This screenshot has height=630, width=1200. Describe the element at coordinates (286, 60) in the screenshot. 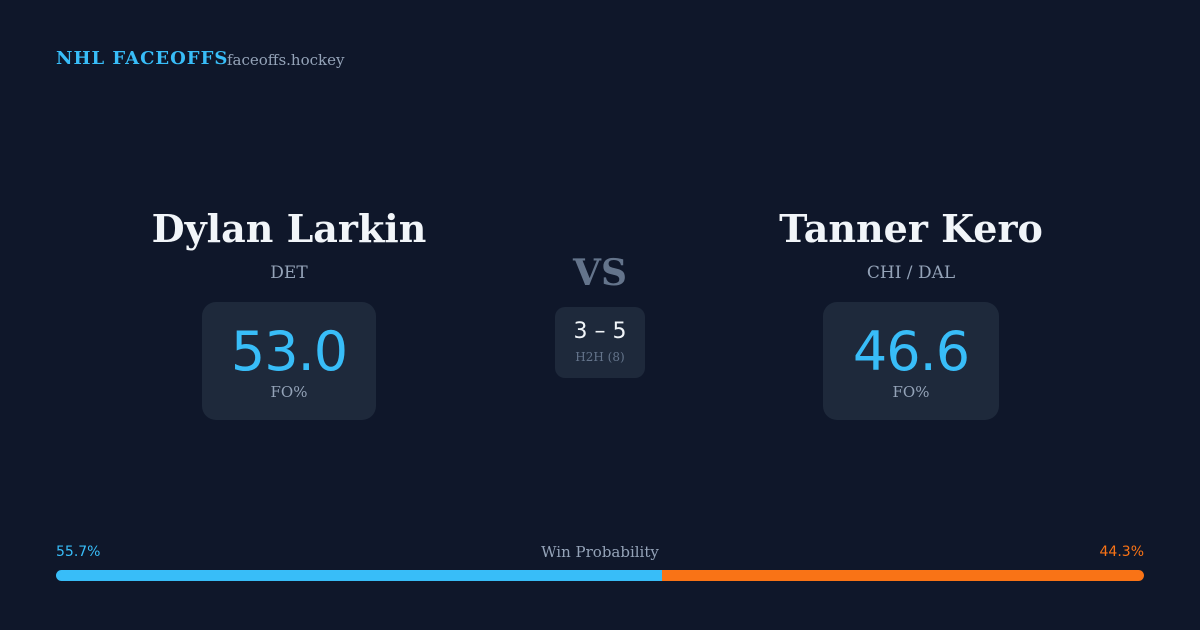

I see `site-name: faceoffs.hockey` at that location.